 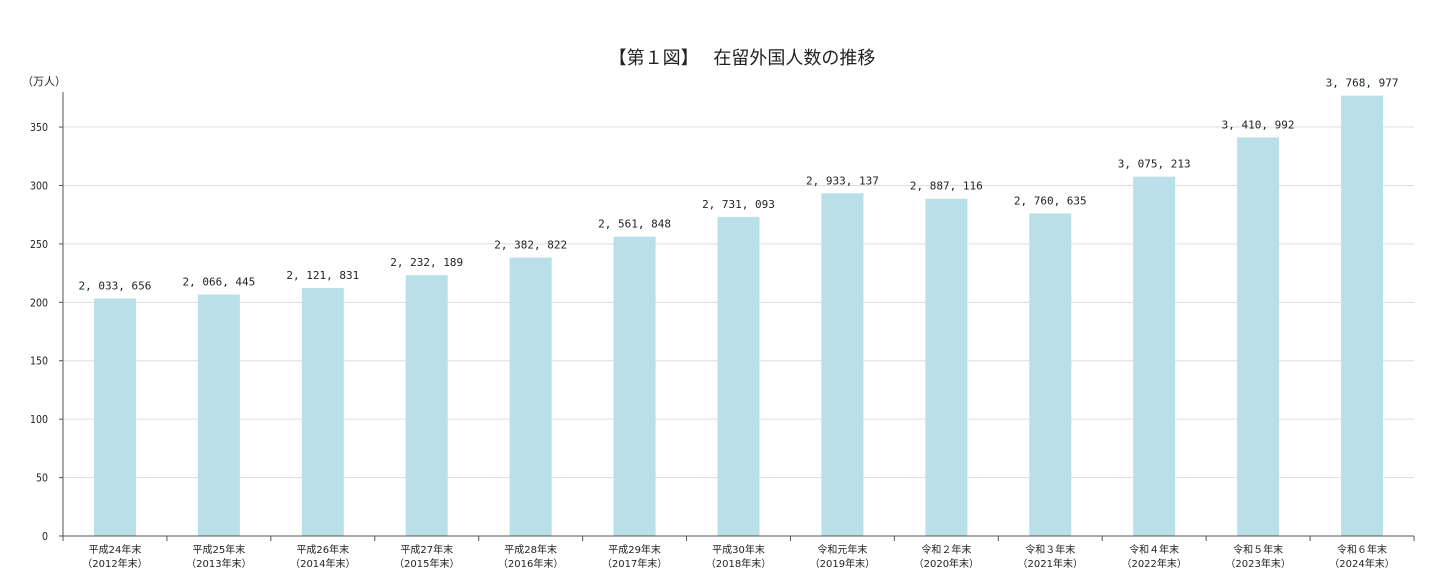 What do you see at coordinates (842, 549) in the screenshot?
I see `x-tick-label: 令和元年末` at bounding box center [842, 549].